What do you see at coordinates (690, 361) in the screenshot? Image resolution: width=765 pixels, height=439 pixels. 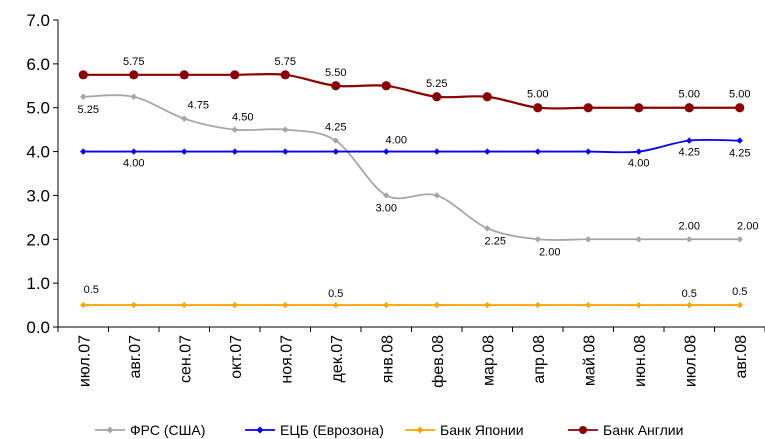 I see `x-tick-label: июл.08` at bounding box center [690, 361].